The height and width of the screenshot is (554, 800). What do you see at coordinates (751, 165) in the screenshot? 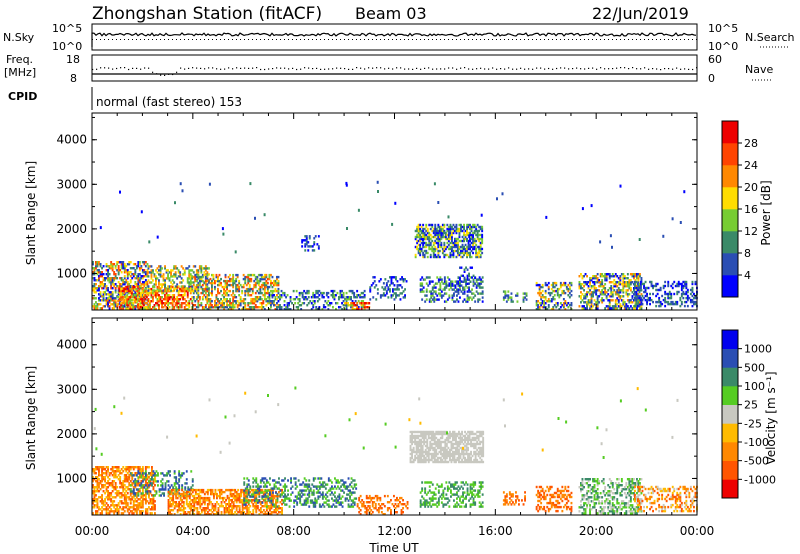
I see `colorbar-tick-label: 24` at bounding box center [751, 165].